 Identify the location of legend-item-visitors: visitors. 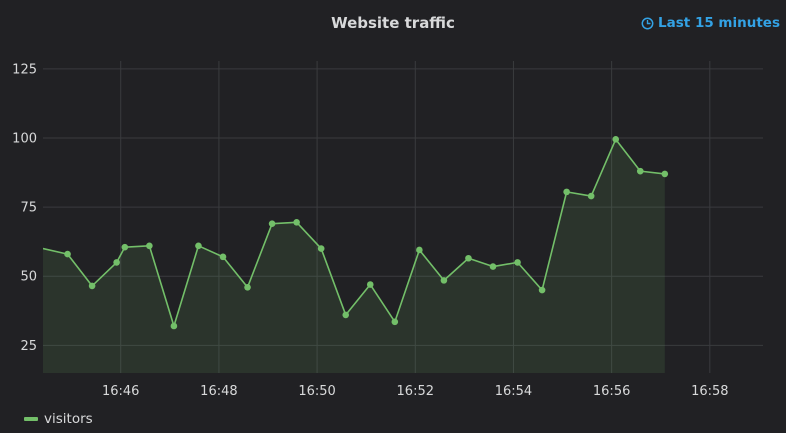
(58, 419).